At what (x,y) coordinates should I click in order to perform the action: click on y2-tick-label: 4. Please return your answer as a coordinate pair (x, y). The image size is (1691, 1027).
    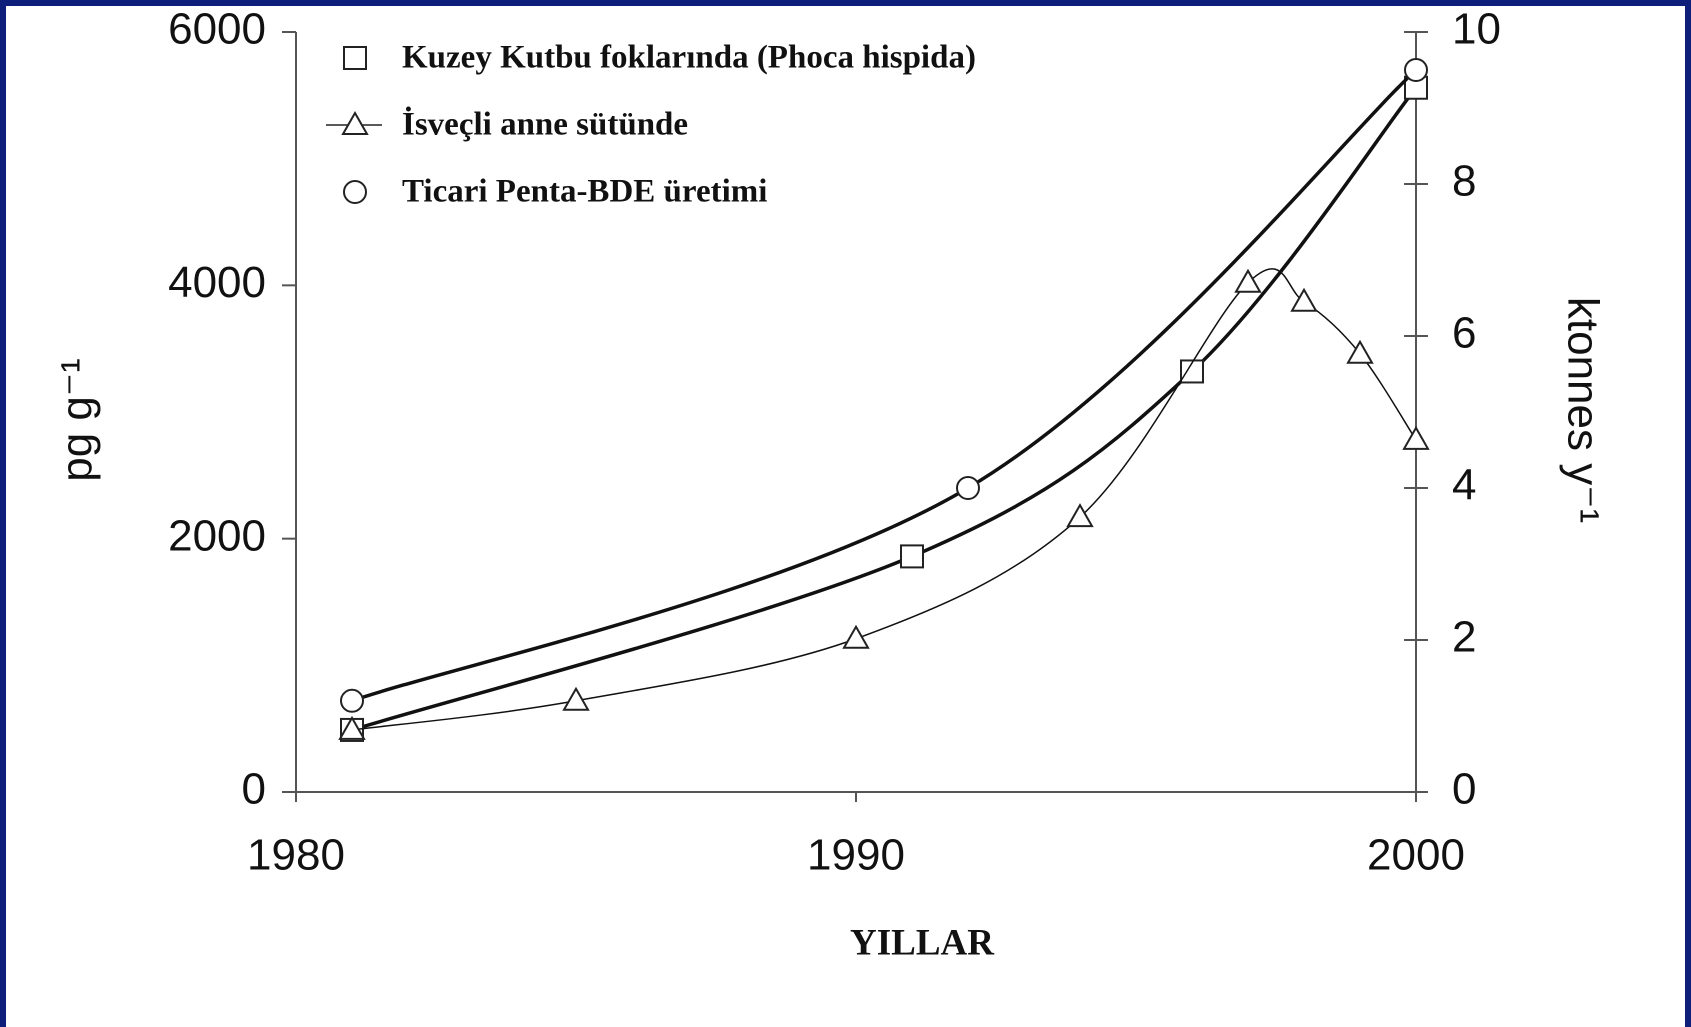
    Looking at the image, I should click on (1464, 485).